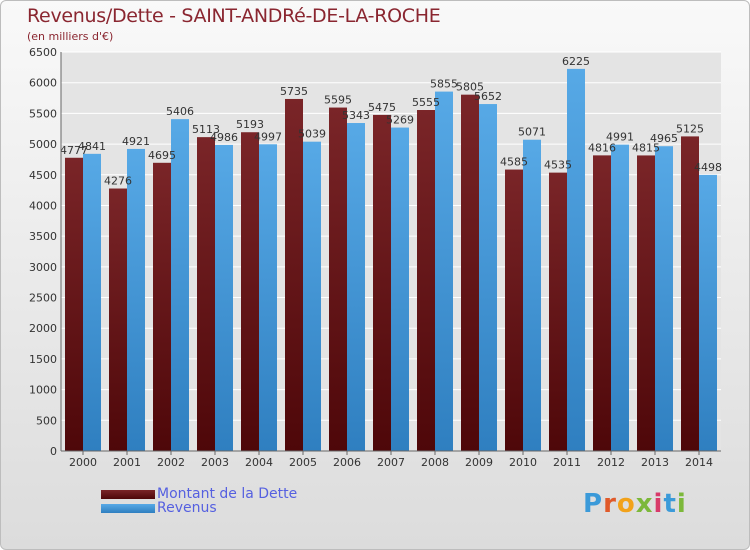  What do you see at coordinates (92, 146) in the screenshot?
I see `data-label-revenue: 4841` at bounding box center [92, 146].